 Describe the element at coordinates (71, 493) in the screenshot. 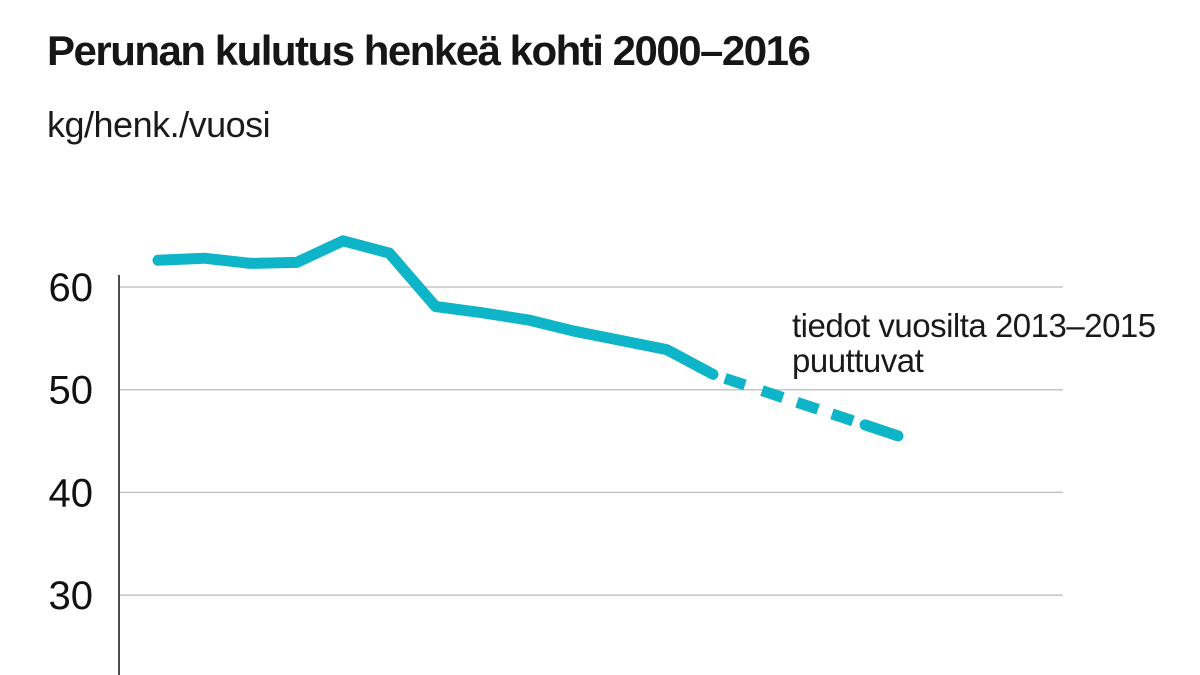

I see `y-tick-label: 40` at that location.